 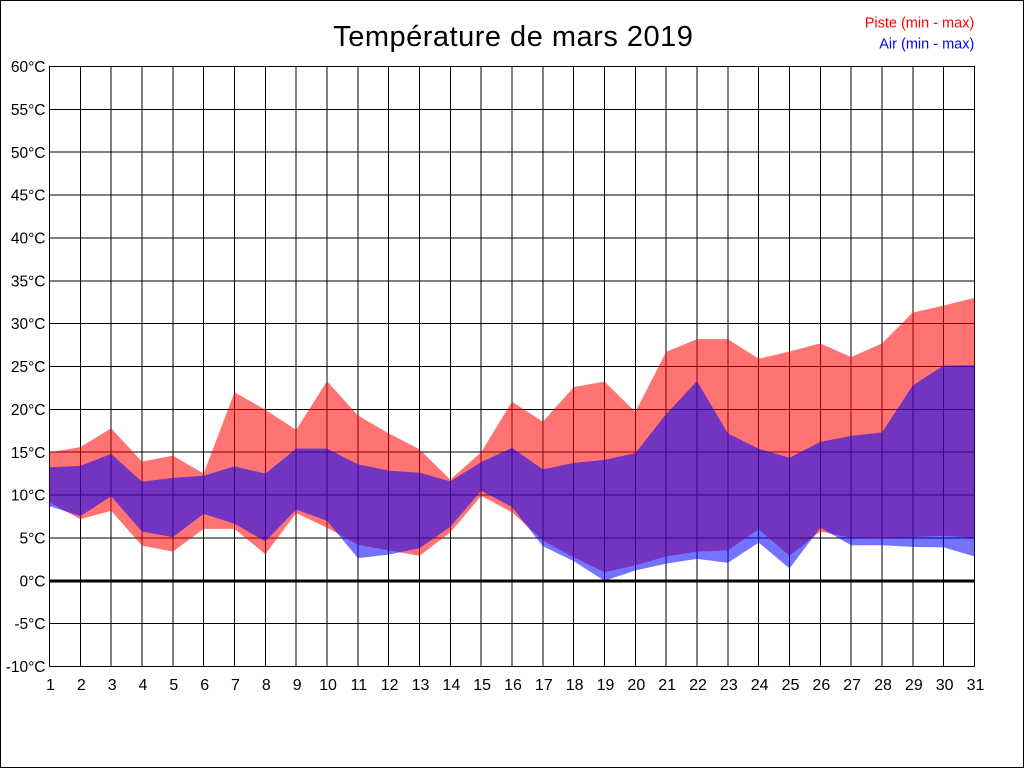 What do you see at coordinates (266, 685) in the screenshot?
I see `svg-text: 8` at bounding box center [266, 685].